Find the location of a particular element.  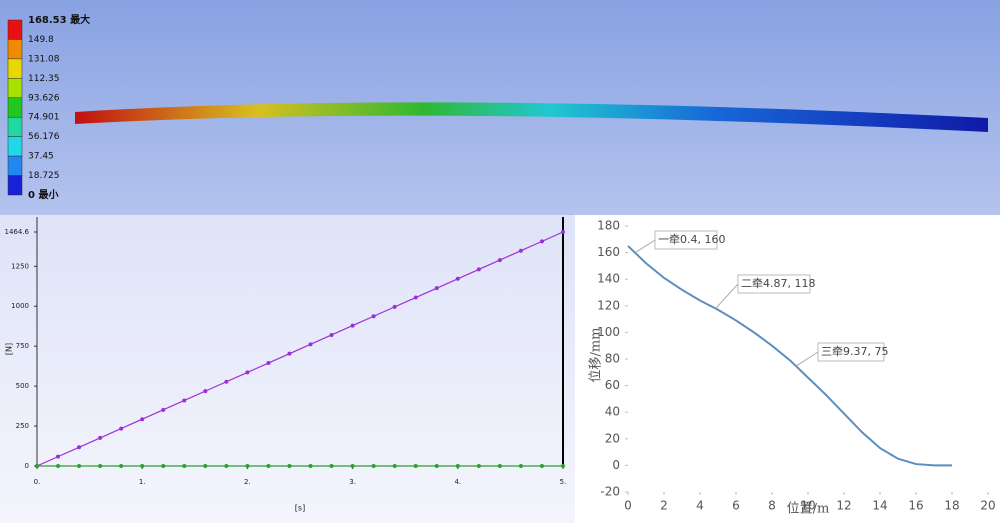

y-tick-label: 120 is located at coordinates (608, 305).